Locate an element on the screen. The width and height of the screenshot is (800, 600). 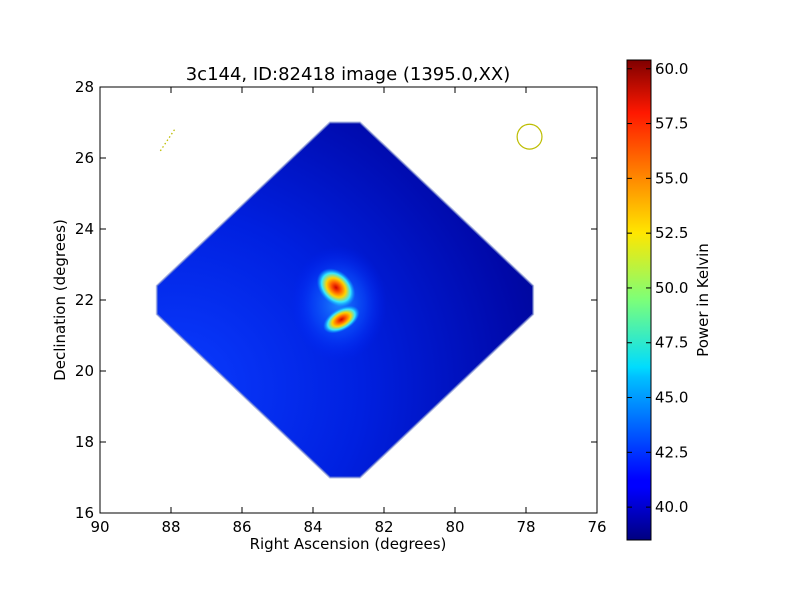
colorbar-tick-label: 52.5 is located at coordinates (671, 233).